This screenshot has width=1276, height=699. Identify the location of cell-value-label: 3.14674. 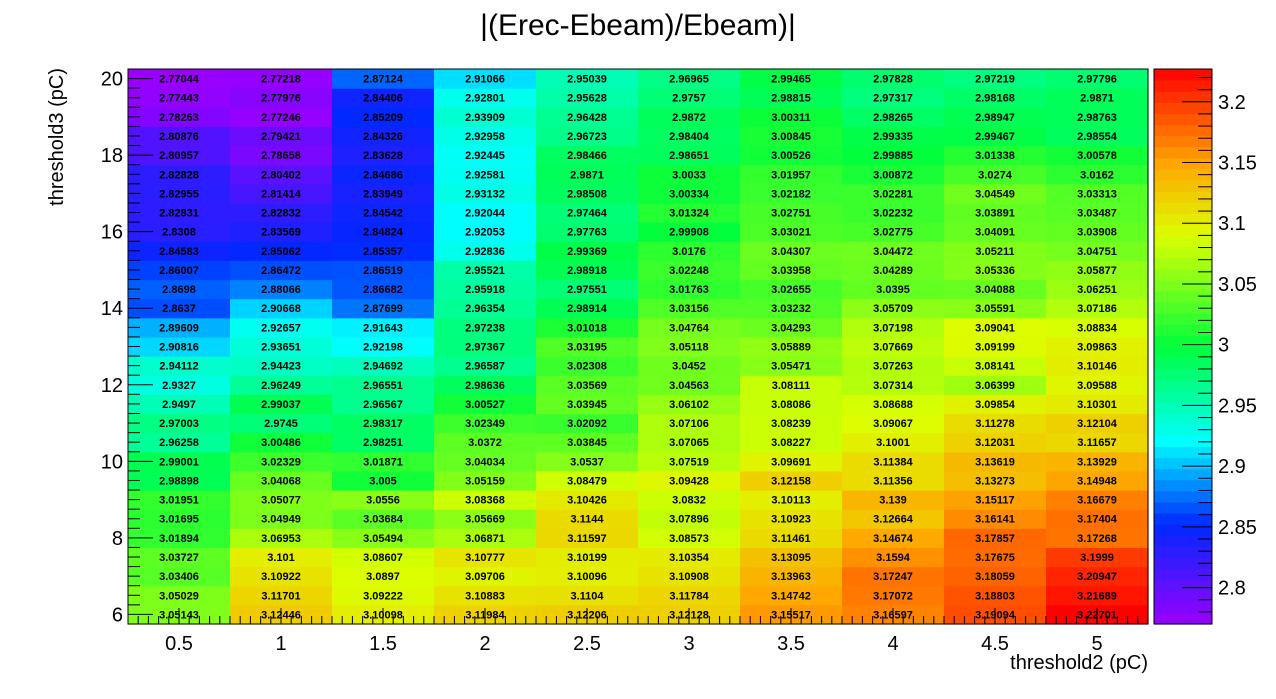
(893, 539).